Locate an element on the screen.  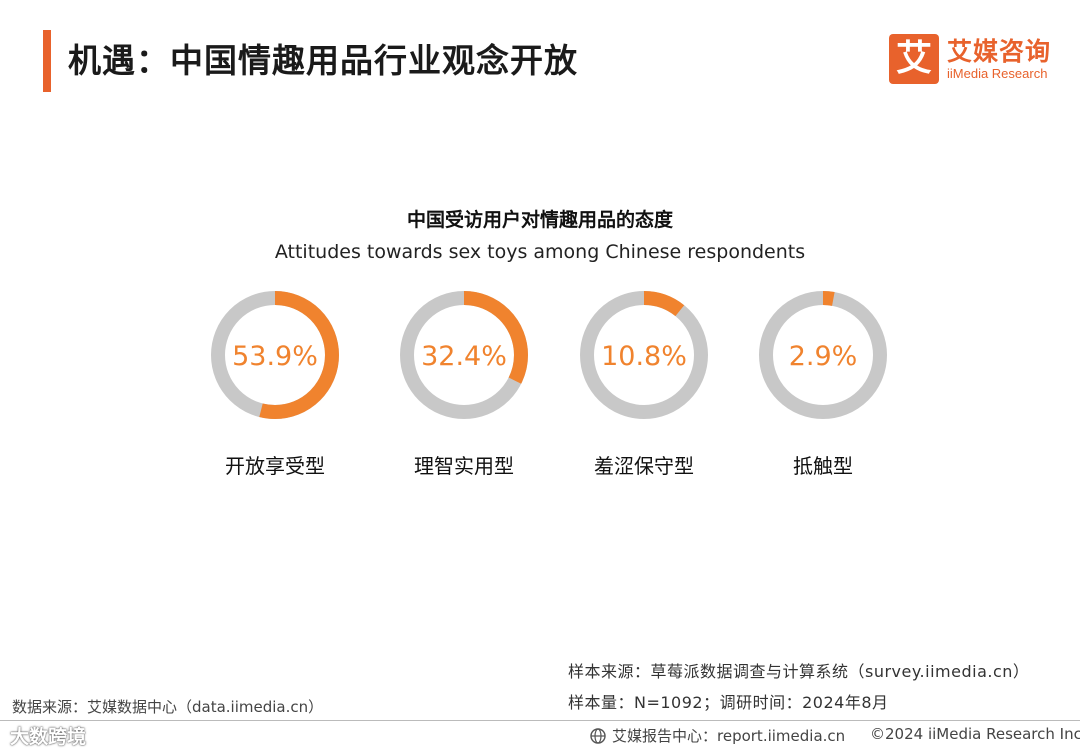
page-title: 机遇：中国情趣用品行业观念开放 is located at coordinates (323, 60).